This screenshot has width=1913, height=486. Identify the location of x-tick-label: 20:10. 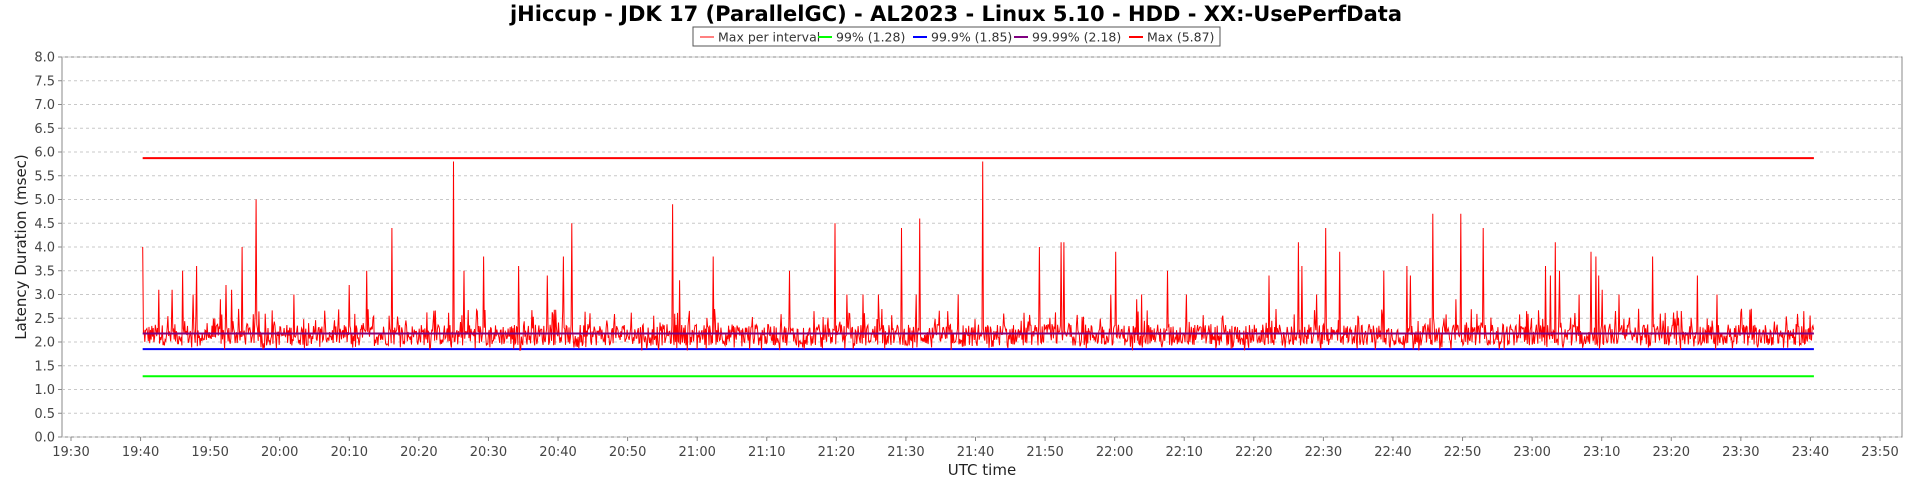
(349, 452).